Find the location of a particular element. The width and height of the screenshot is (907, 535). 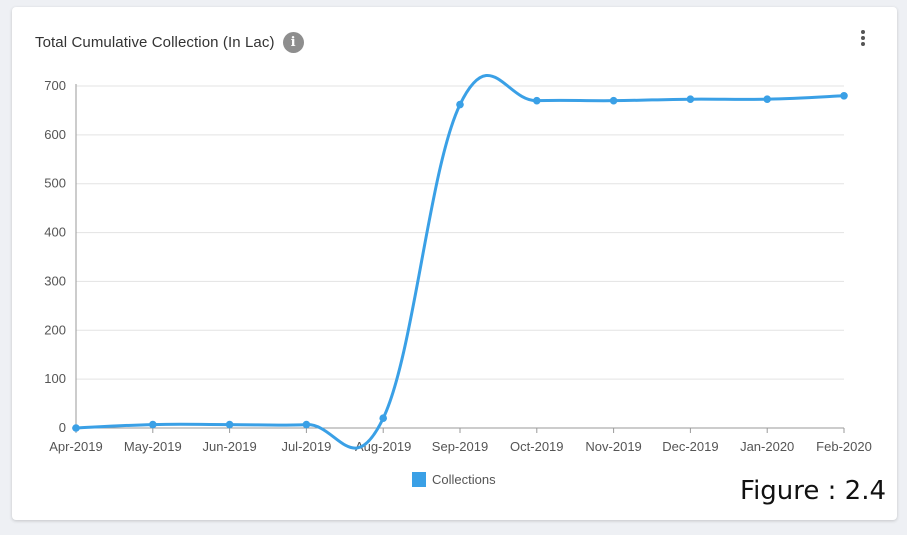

y-tick-label: 300 is located at coordinates (55, 280).